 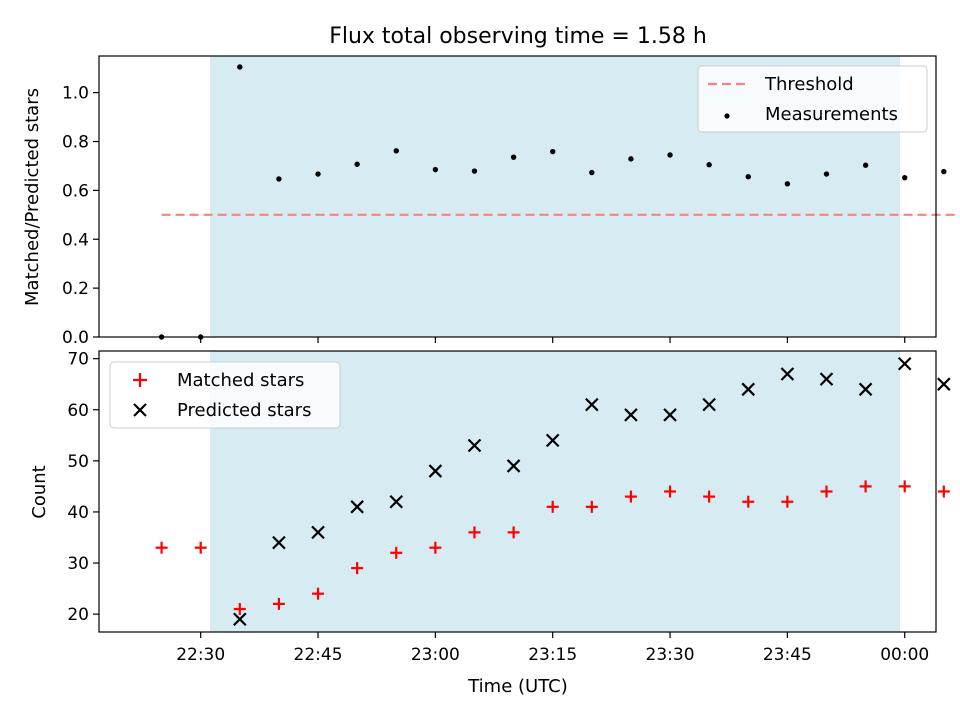 I want to click on top-y-tick-label: 0.6, so click(x=75, y=191).